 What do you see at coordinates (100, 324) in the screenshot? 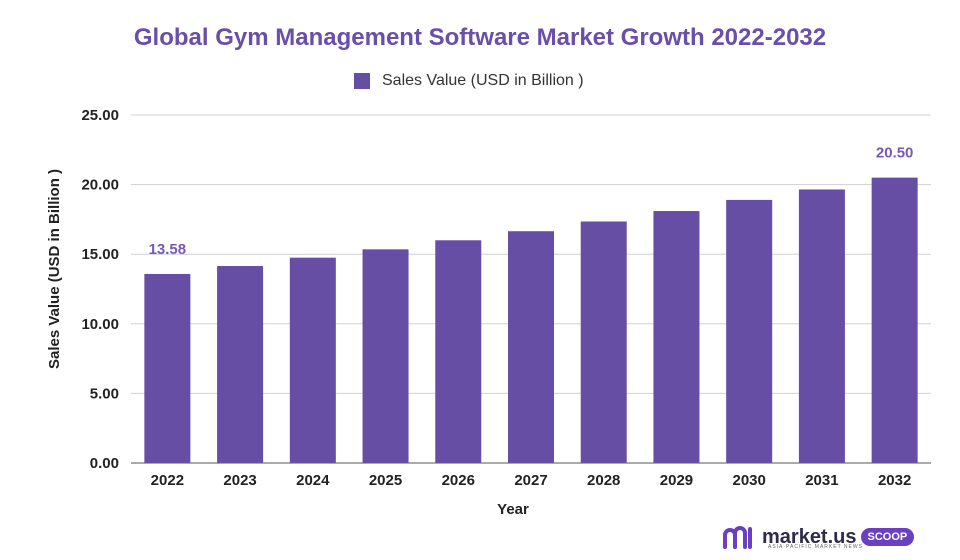
I see `y-tick-label: 10.00` at bounding box center [100, 324].